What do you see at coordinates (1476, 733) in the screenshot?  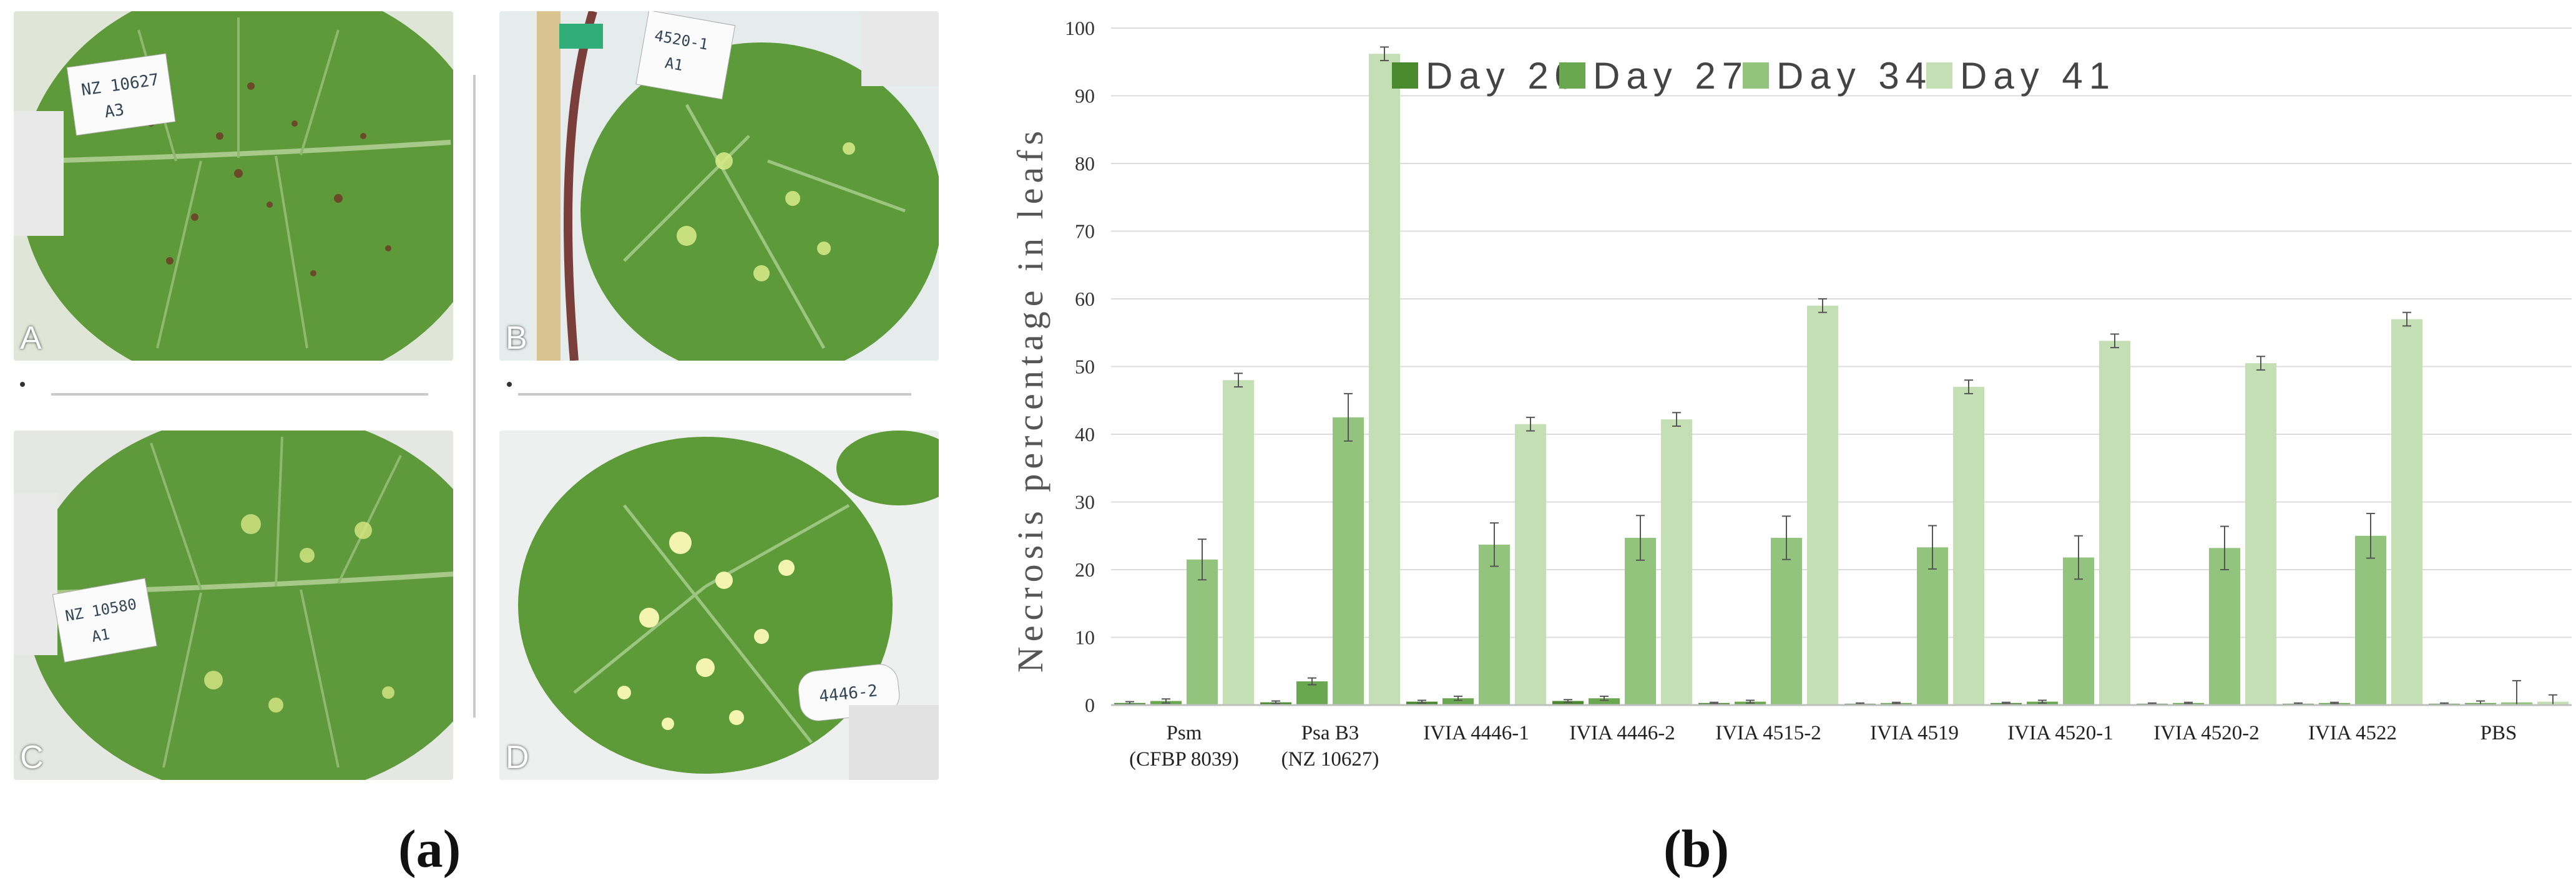 I see `x-category-label: IVIA 4446-1` at bounding box center [1476, 733].